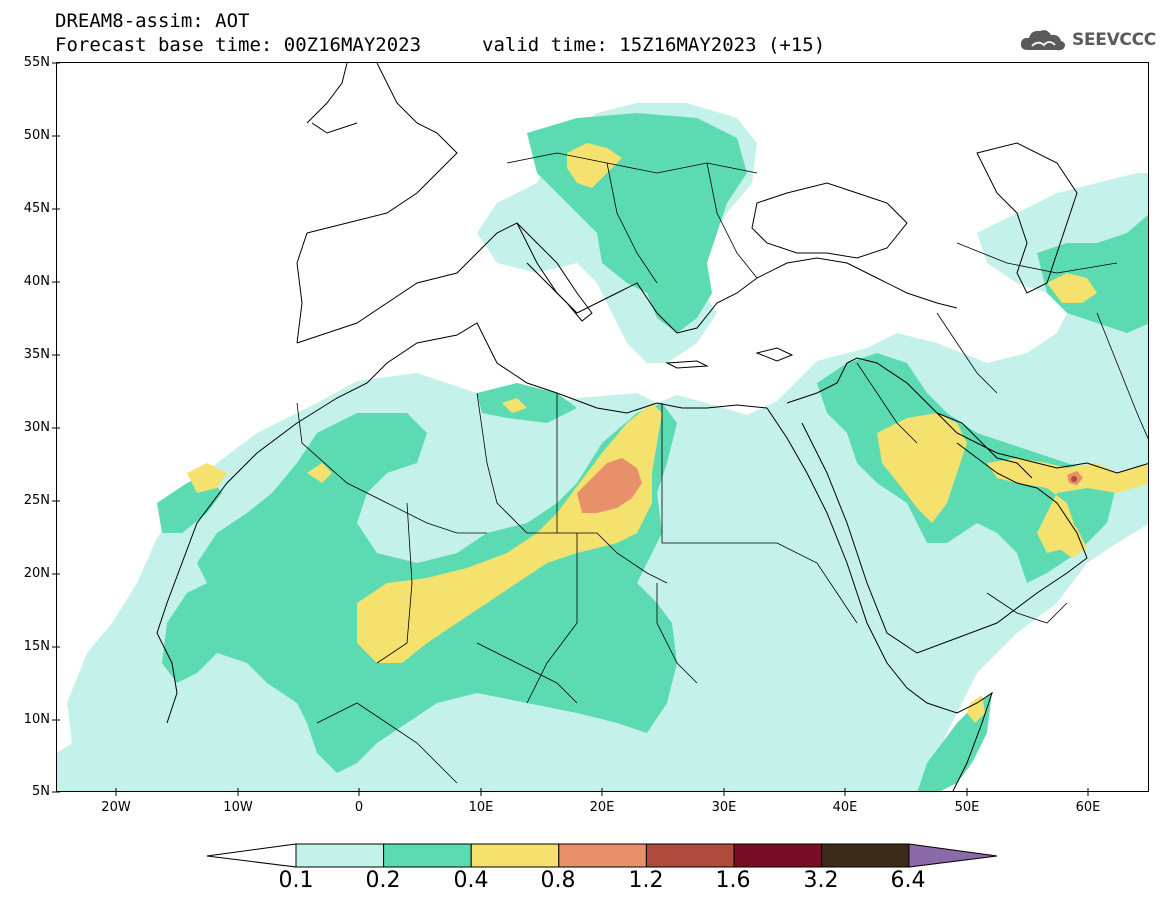  Describe the element at coordinates (359, 807) in the screenshot. I see `lon-label: 0` at that location.